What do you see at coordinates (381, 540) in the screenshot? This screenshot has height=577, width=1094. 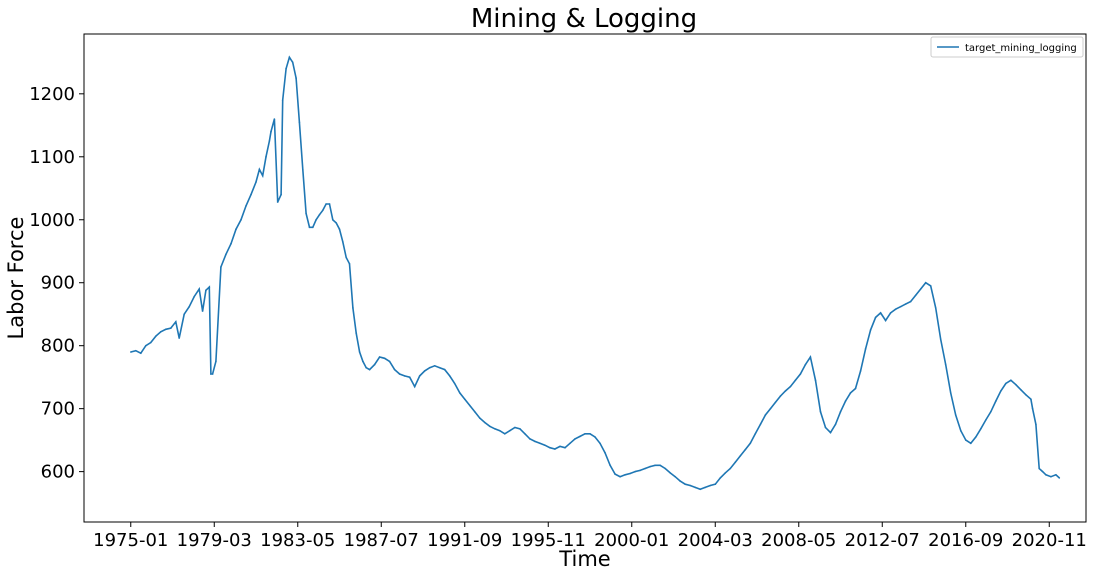 I see `x-tick-label: 1987-07` at bounding box center [381, 540].